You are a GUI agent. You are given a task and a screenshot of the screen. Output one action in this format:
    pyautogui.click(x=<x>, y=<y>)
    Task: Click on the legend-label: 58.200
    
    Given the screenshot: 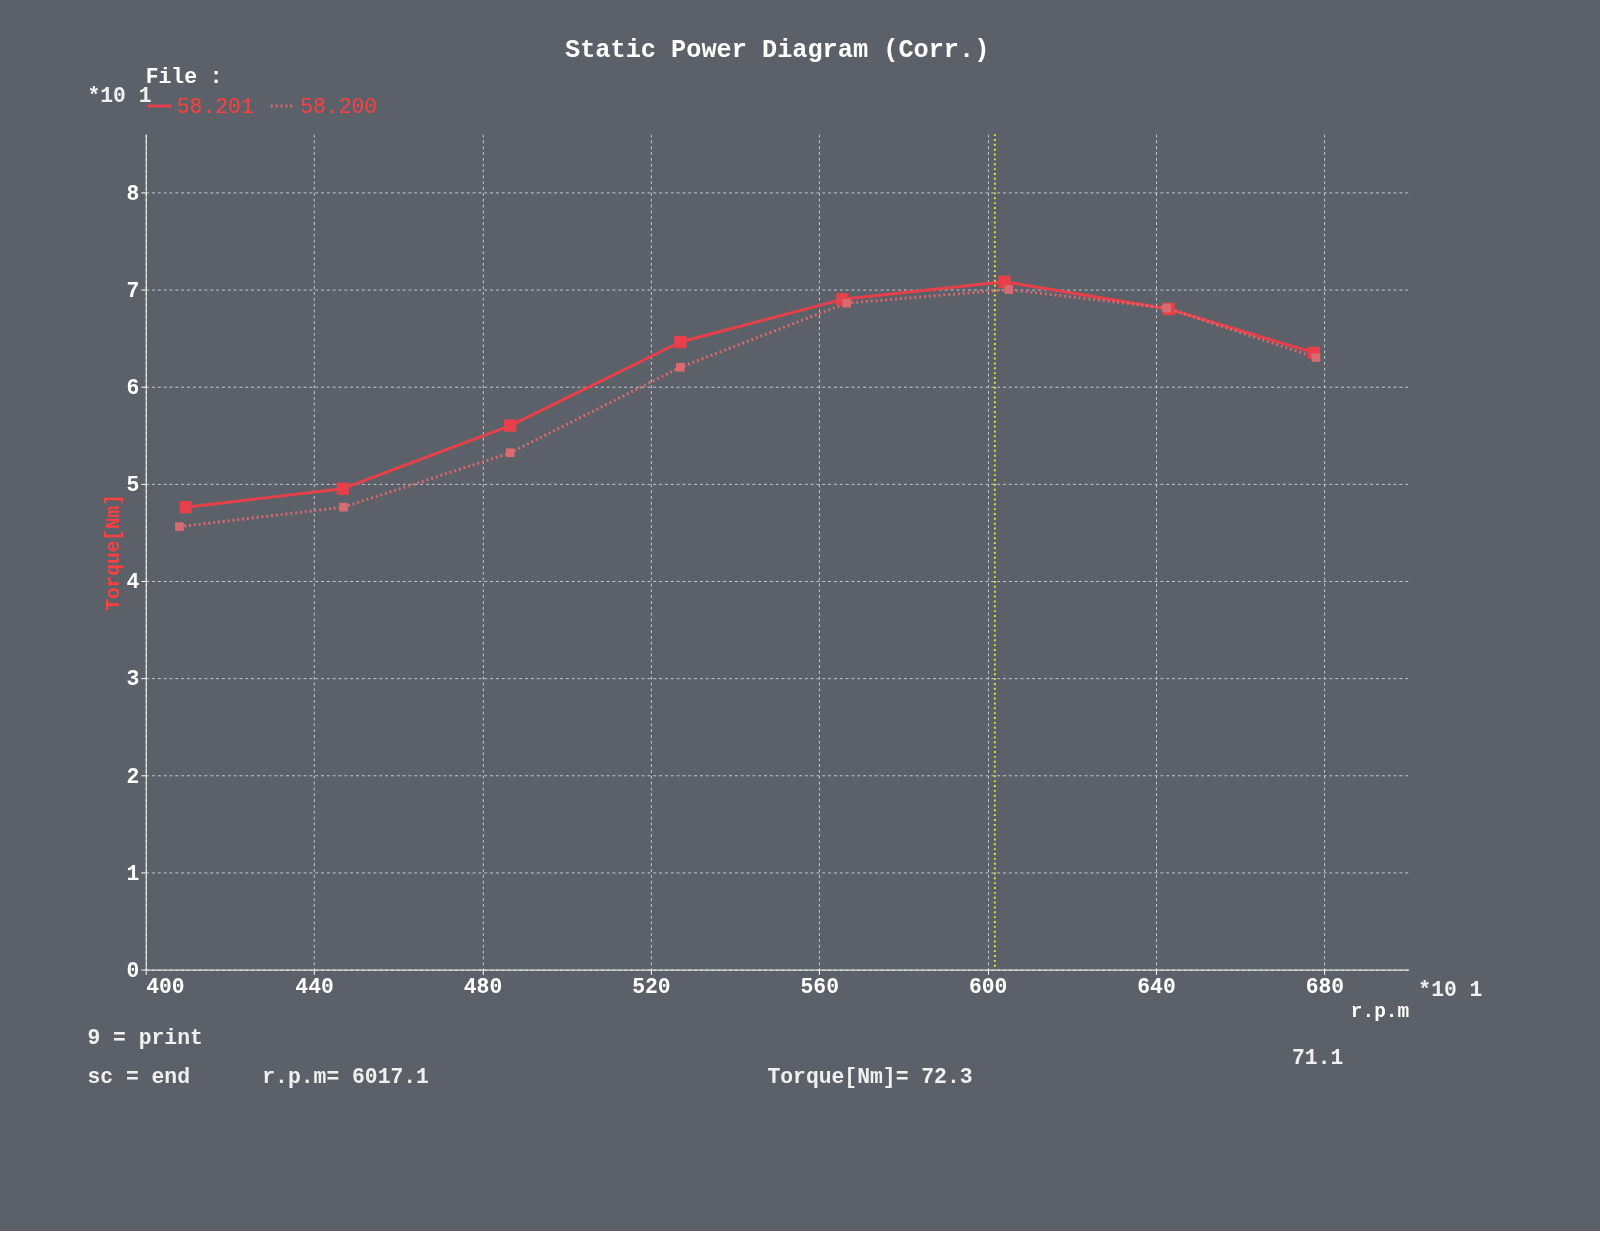 What is the action you would take?
    pyautogui.click(x=339, y=106)
    